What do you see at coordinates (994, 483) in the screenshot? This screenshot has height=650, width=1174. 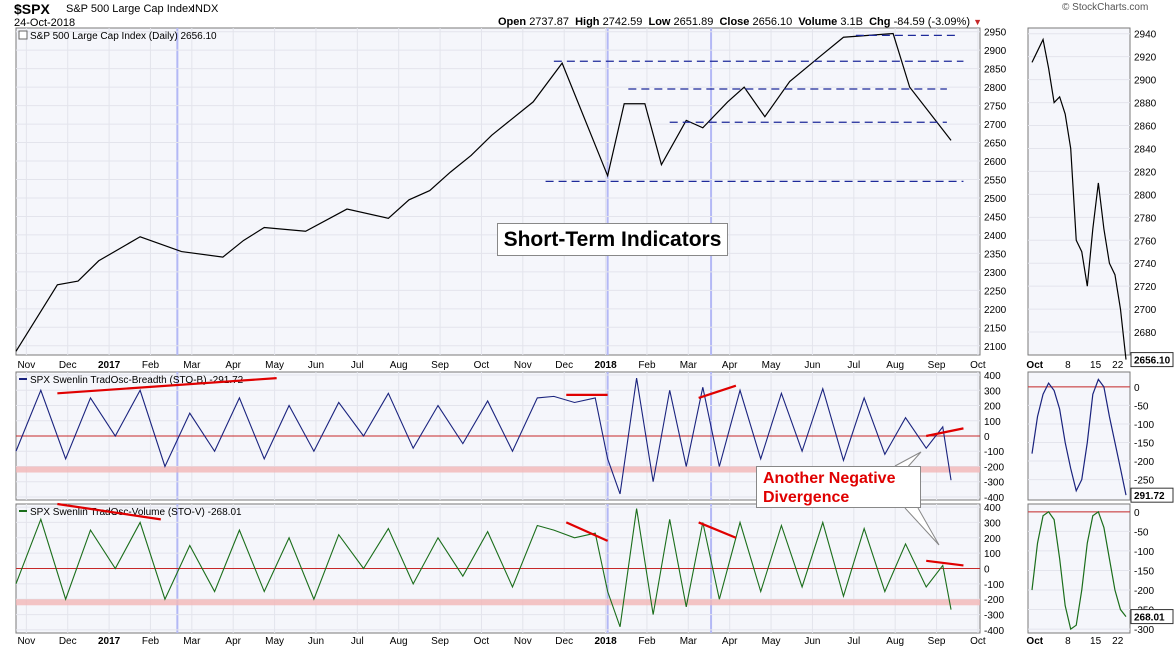 I see `osc-y-tick: -300` at bounding box center [994, 483].